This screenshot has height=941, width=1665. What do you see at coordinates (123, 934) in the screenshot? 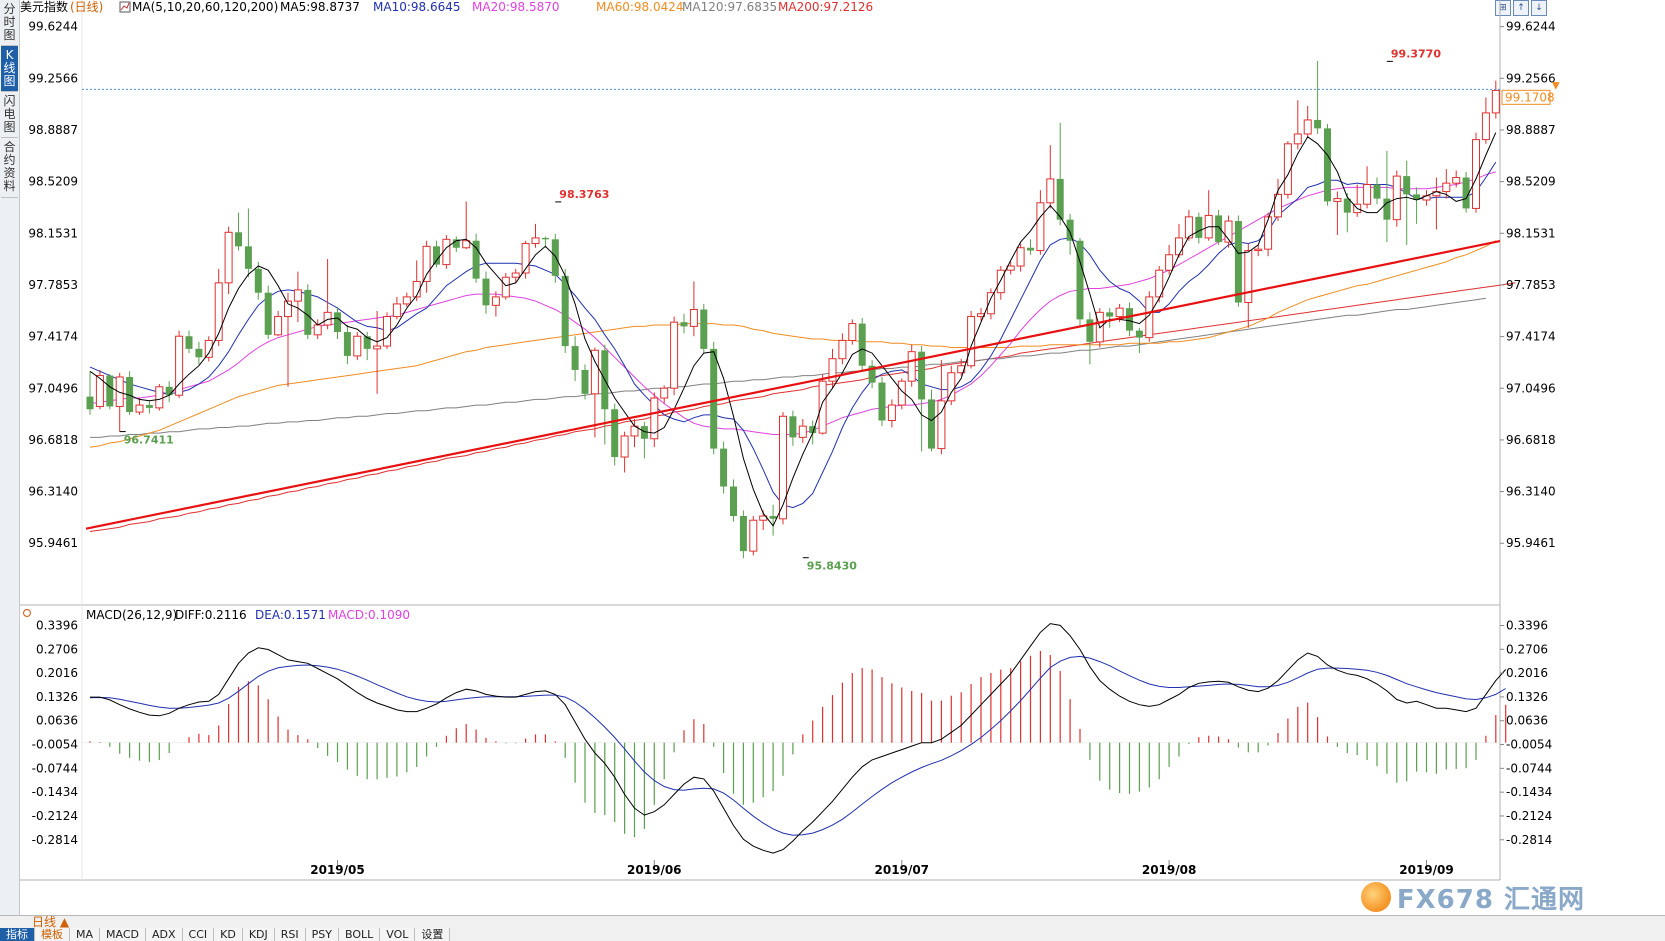
I see `tab-macd: MACD` at bounding box center [123, 934].